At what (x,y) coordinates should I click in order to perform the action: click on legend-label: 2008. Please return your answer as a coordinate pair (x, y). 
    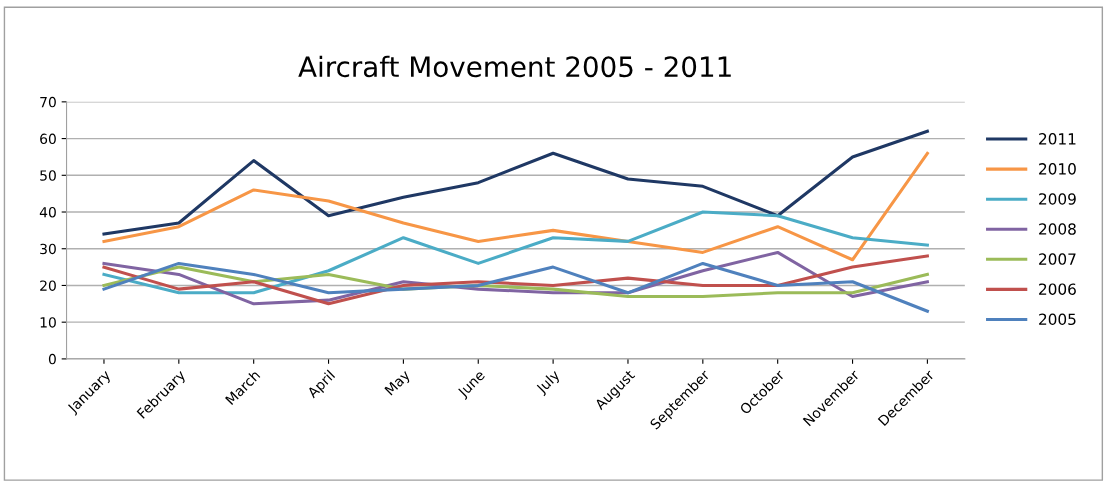
    Looking at the image, I should click on (1057, 229).